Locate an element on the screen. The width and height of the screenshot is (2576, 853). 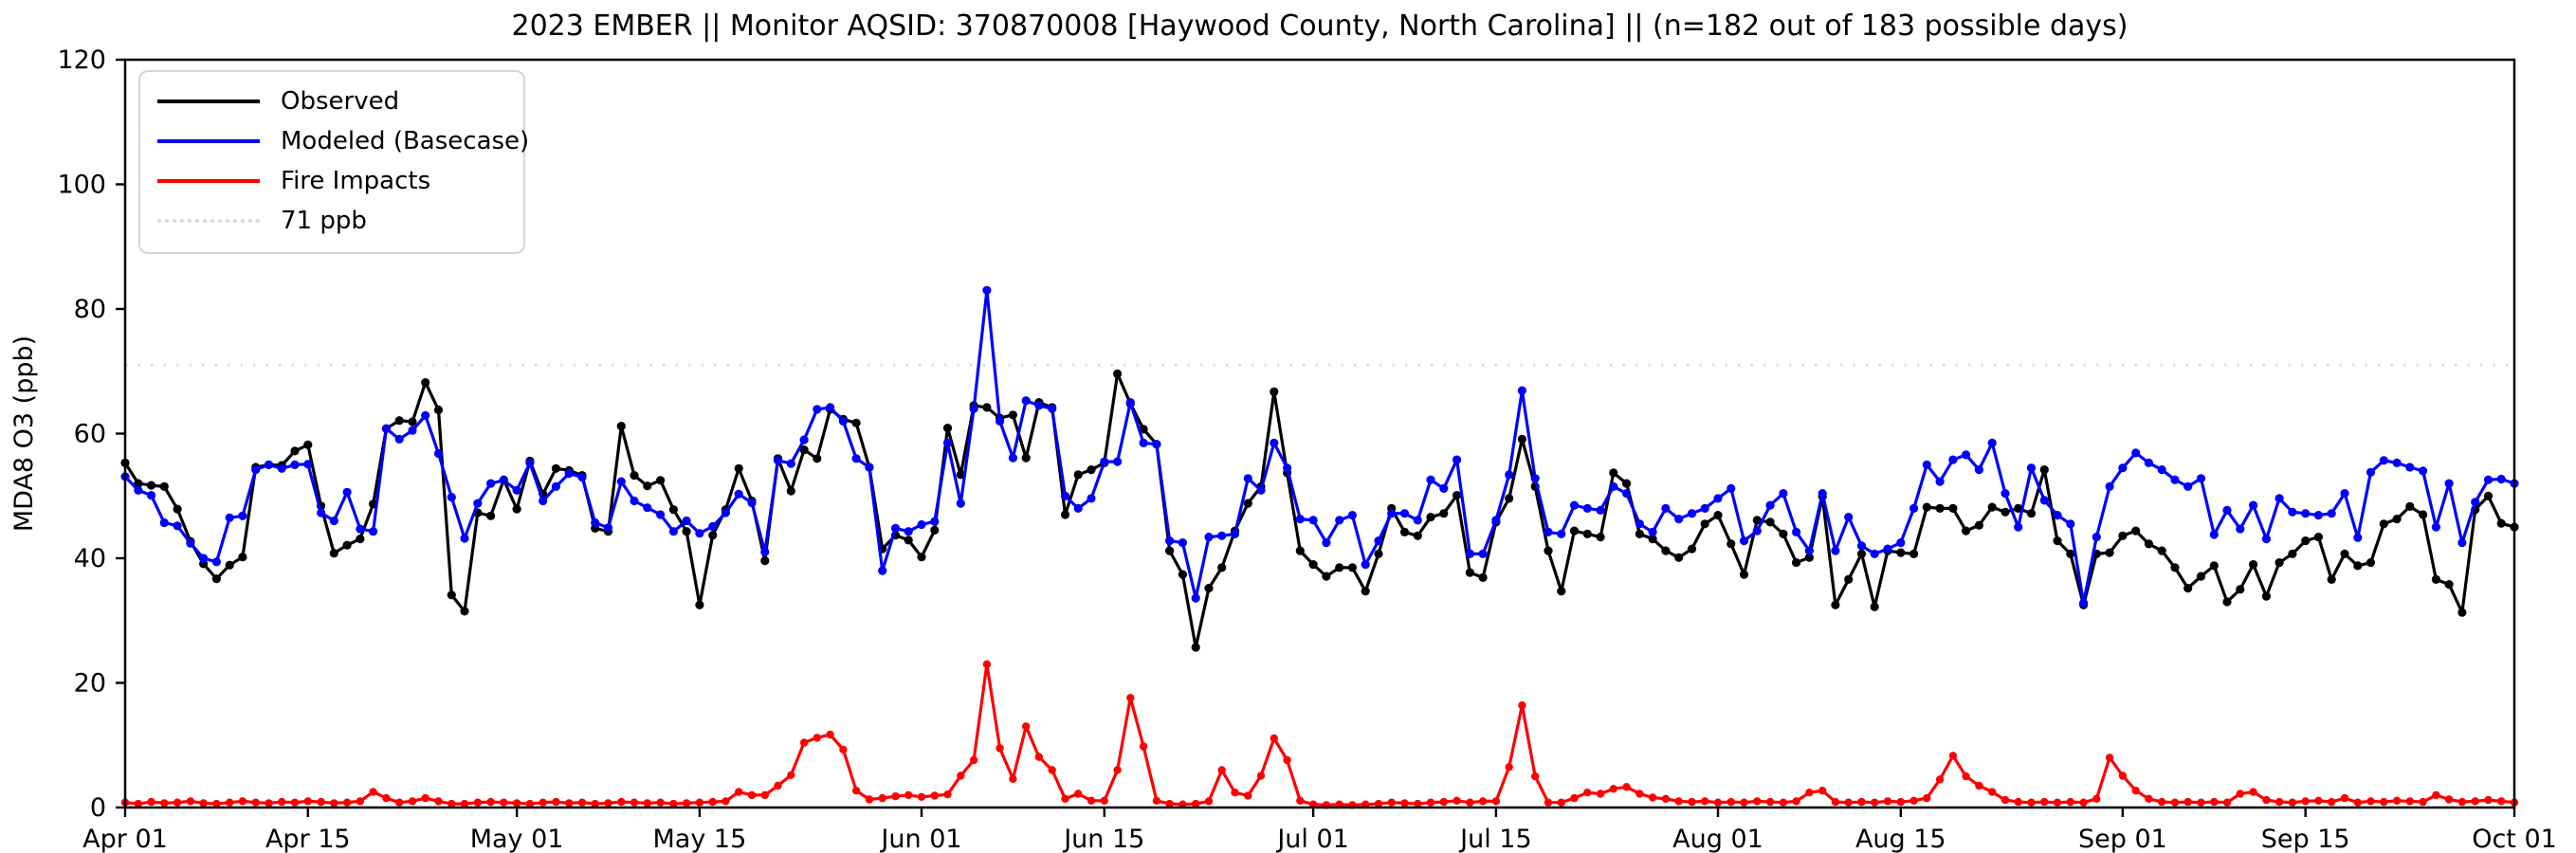
x-tick-label: Sep 15 is located at coordinates (2305, 839).